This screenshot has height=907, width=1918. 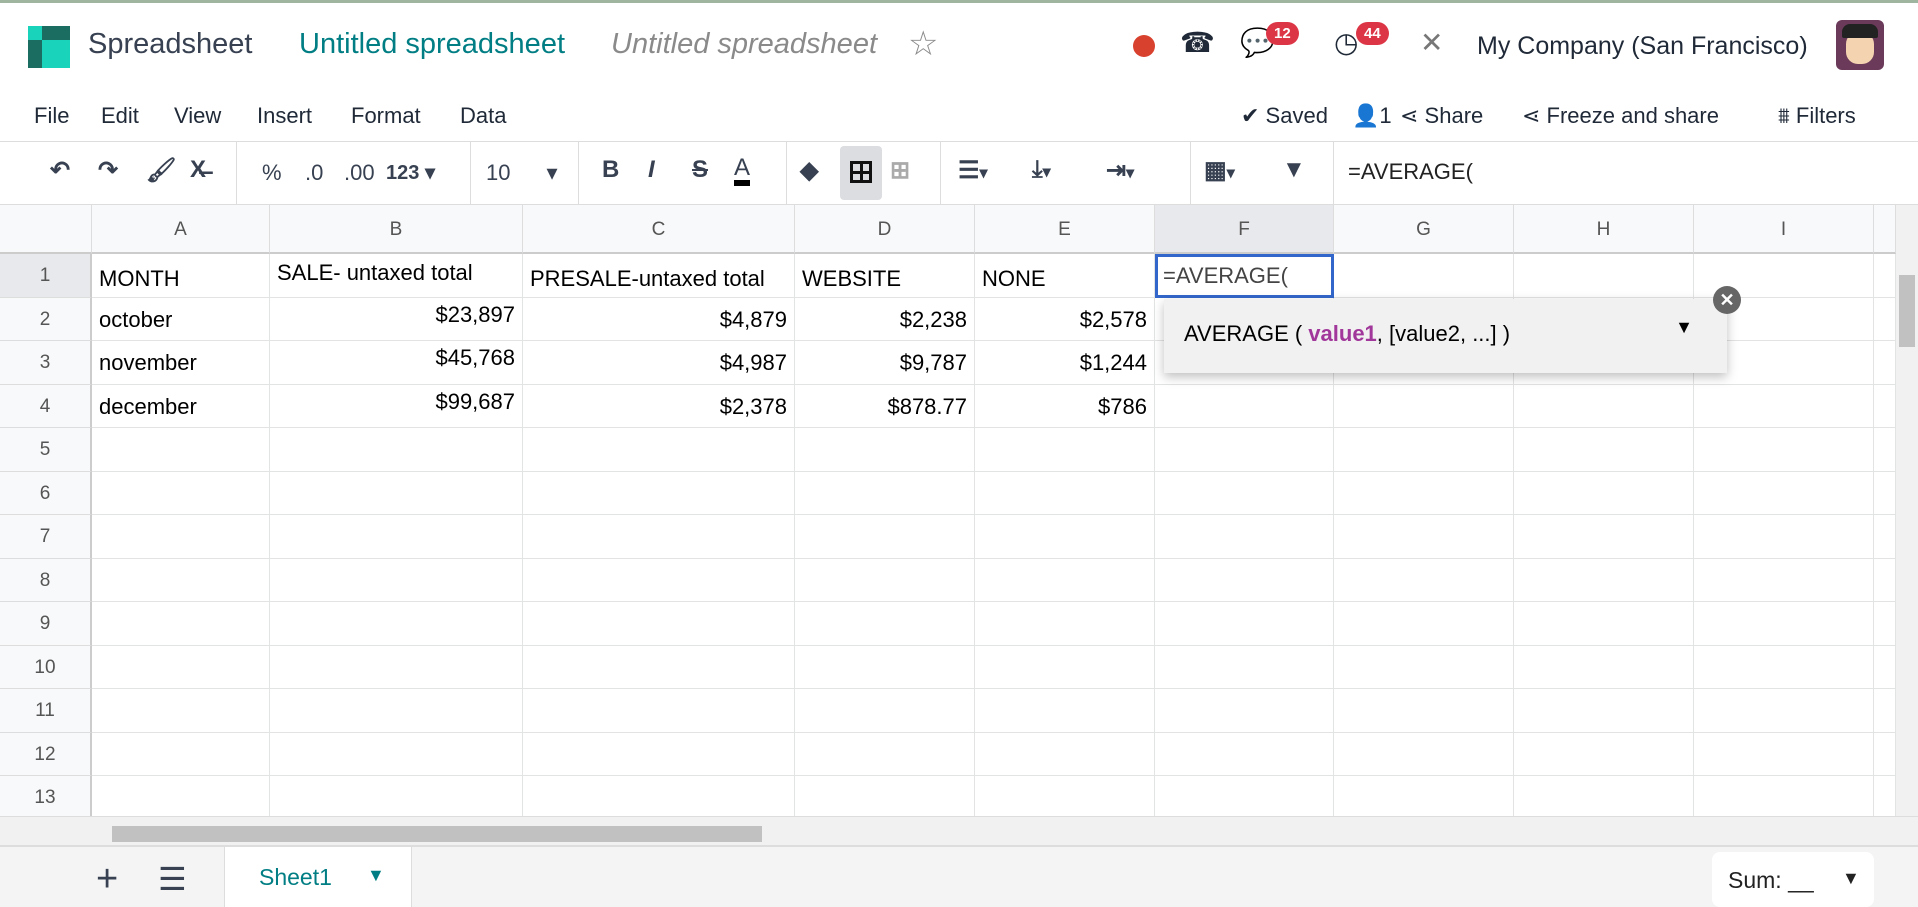 What do you see at coordinates (1784, 711) in the screenshot?
I see `cell-I11` at bounding box center [1784, 711].